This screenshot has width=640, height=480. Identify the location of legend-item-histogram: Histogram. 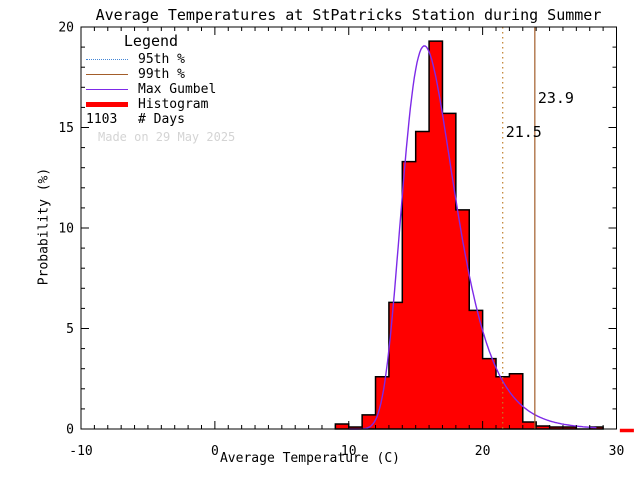
(191, 104).